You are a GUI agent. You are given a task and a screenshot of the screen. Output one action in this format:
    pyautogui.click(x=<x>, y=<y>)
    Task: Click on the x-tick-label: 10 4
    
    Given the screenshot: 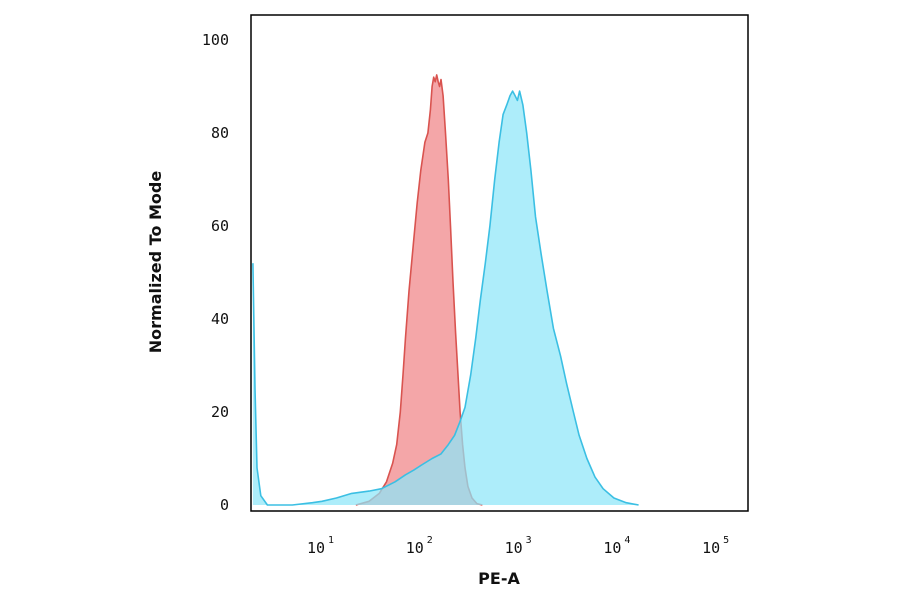 What is the action you would take?
    pyautogui.click(x=616, y=546)
    